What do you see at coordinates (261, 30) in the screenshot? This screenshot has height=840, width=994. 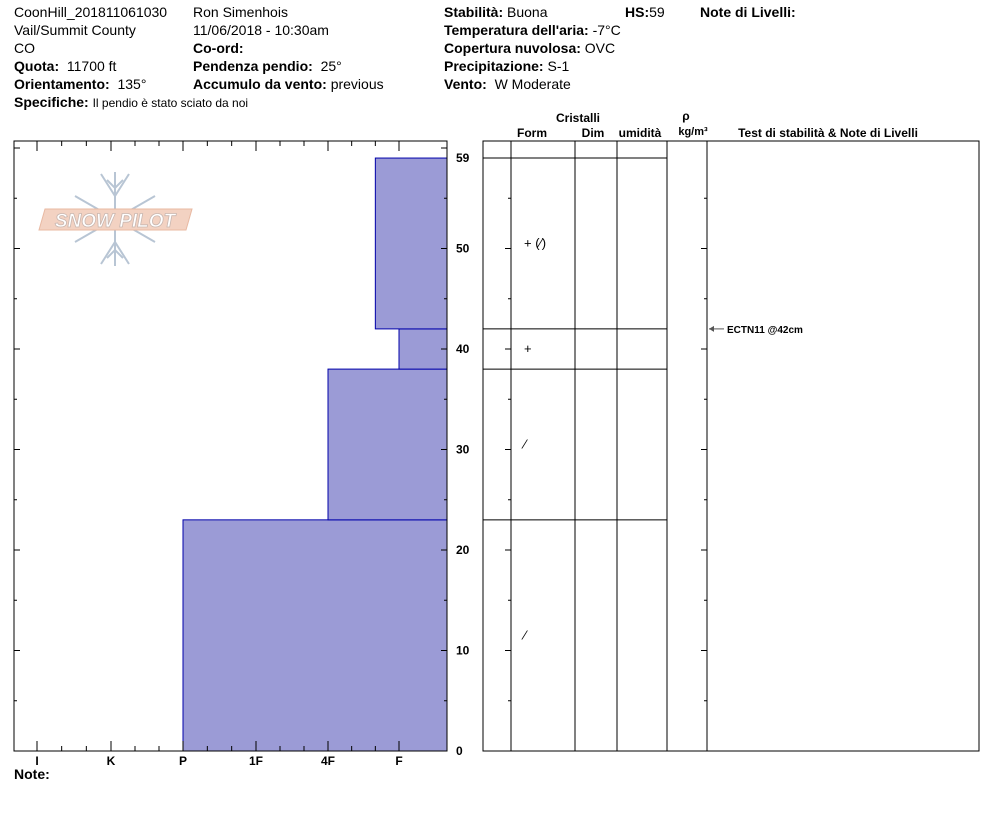 I see `datetime: 11/06/2018 - 10:30am` at bounding box center [261, 30].